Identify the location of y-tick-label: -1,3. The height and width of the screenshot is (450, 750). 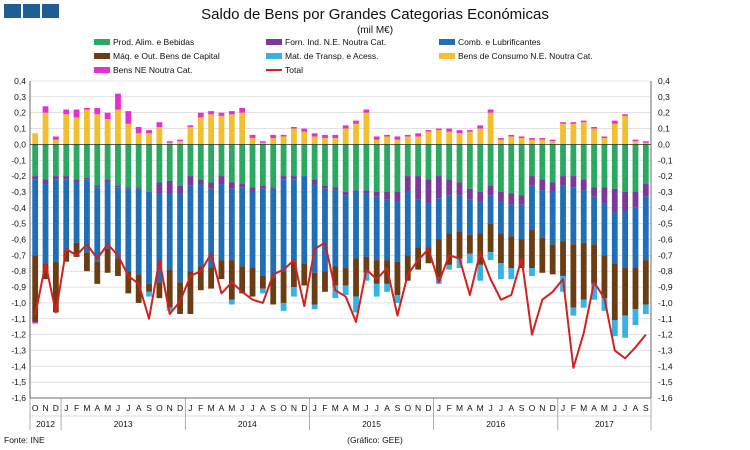
(18, 350).